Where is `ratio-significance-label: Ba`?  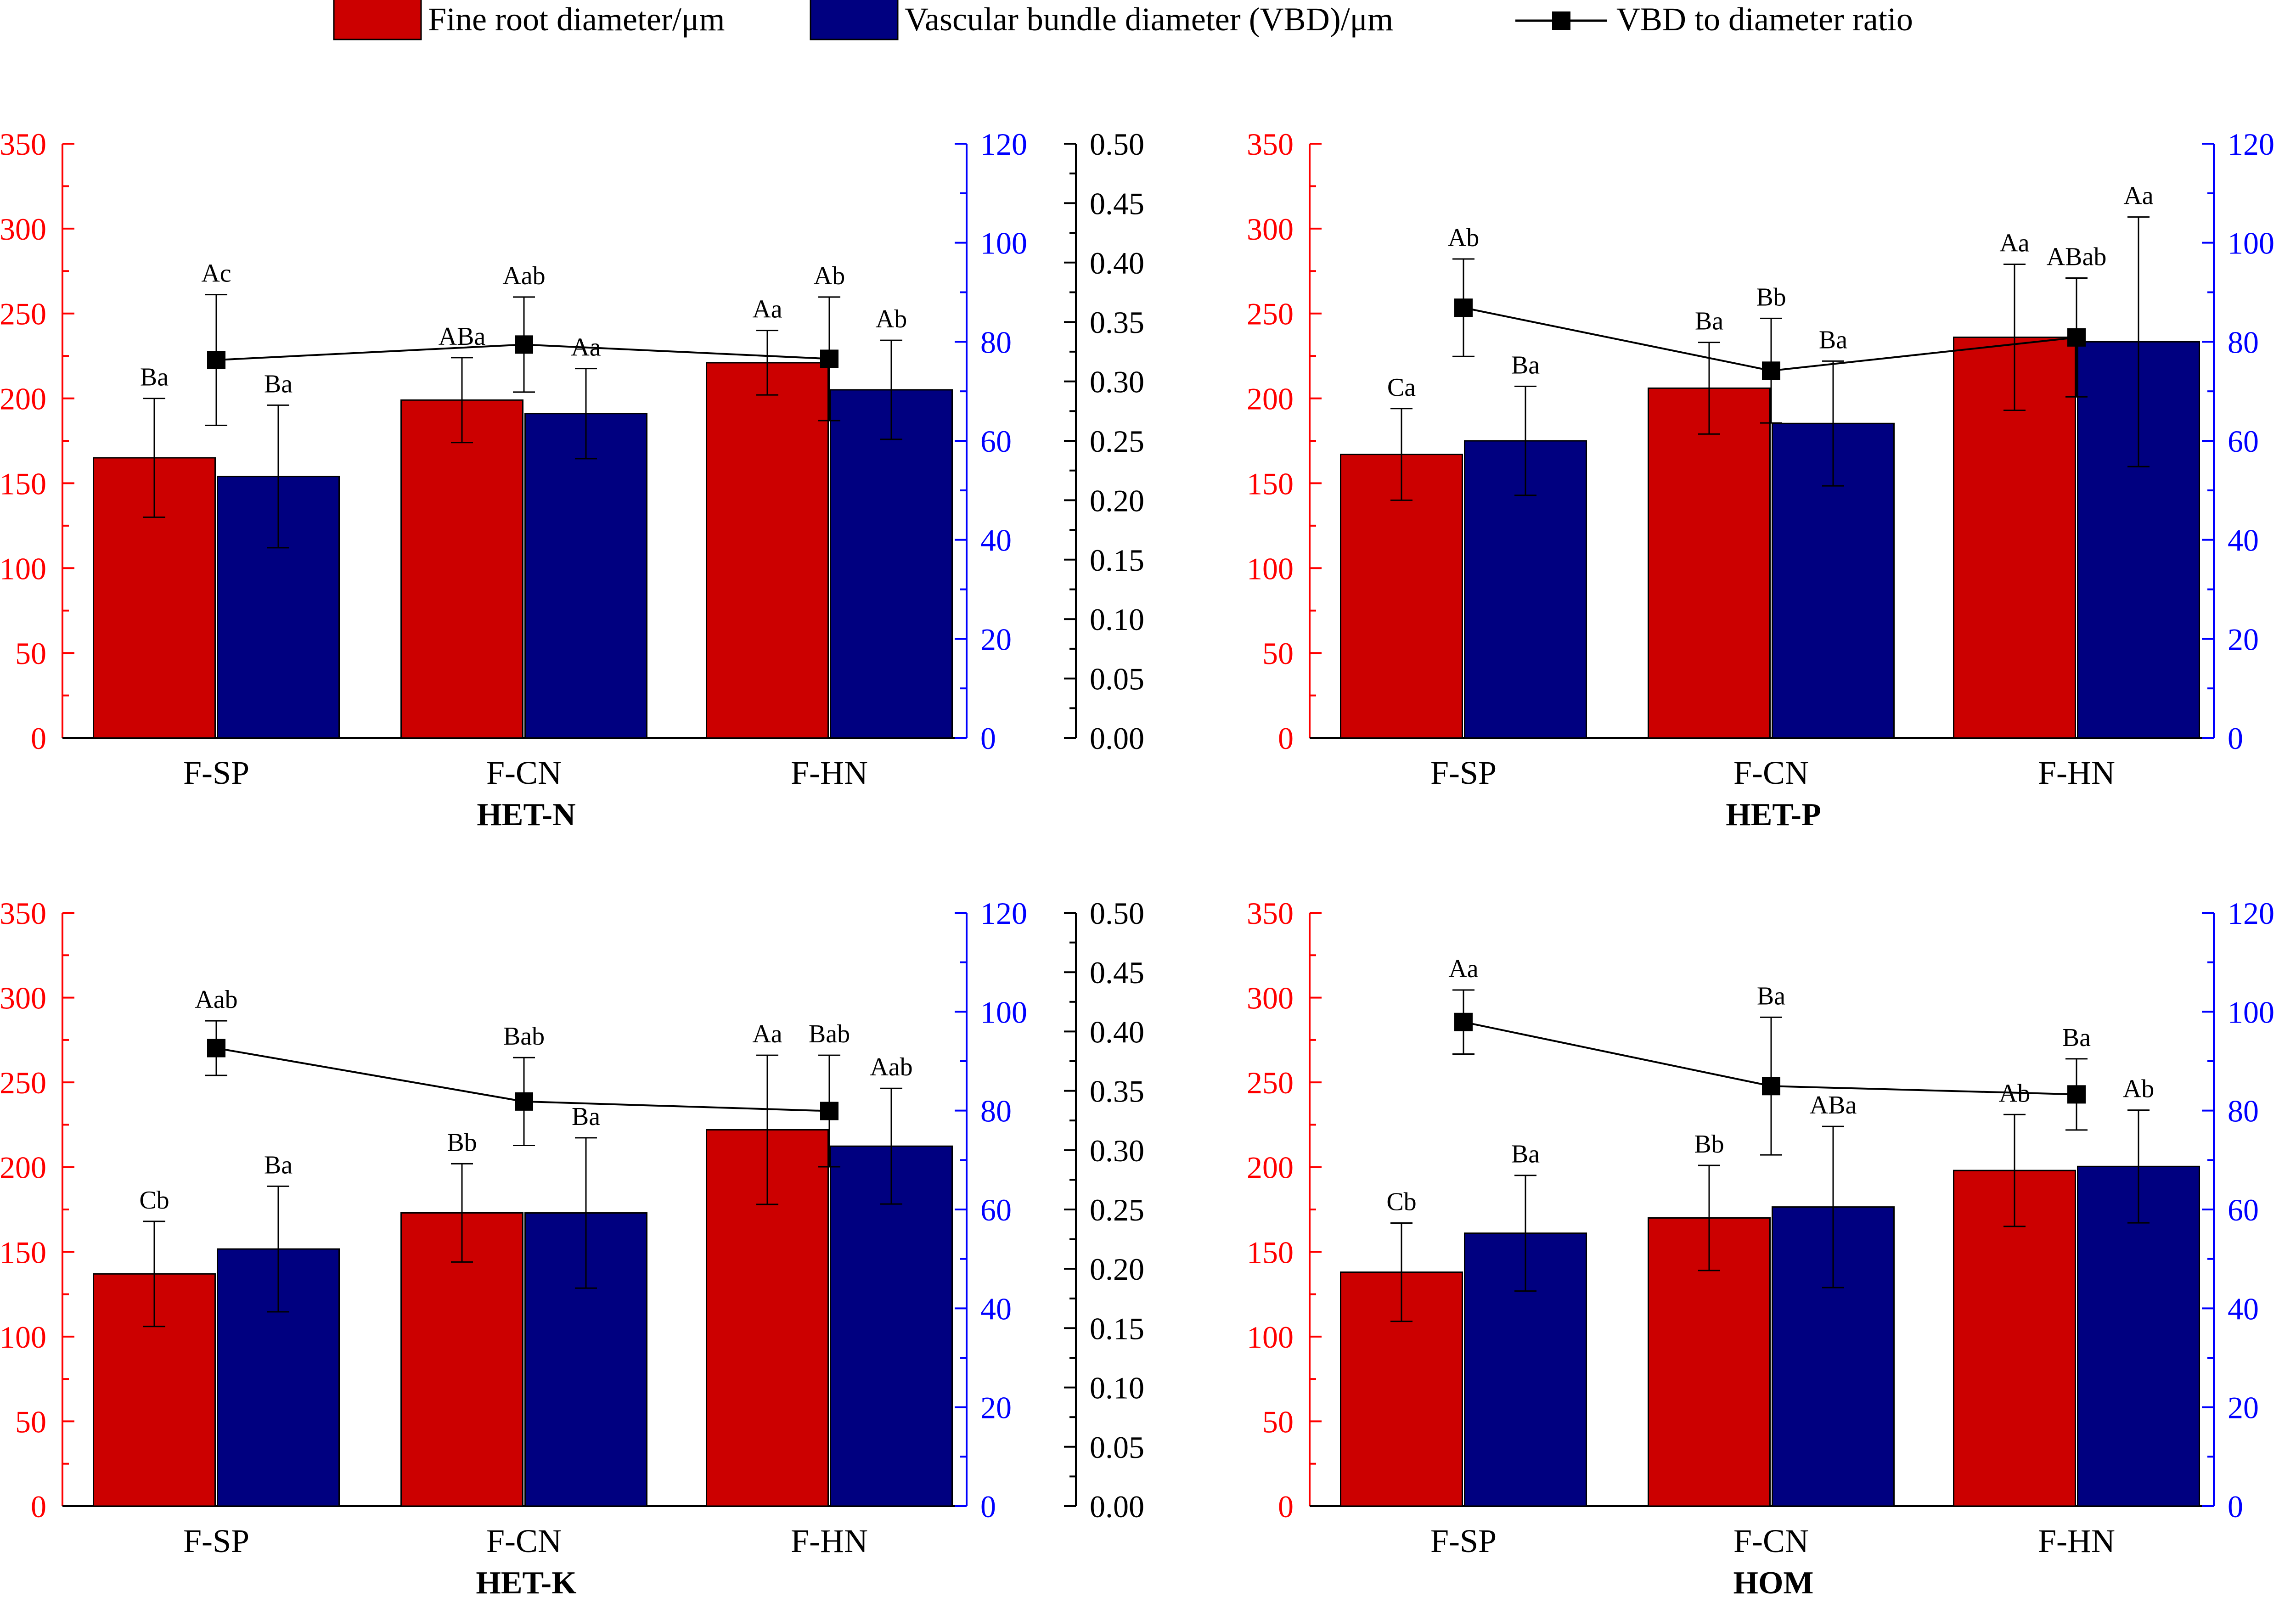
ratio-significance-label: Ba is located at coordinates (2076, 1038).